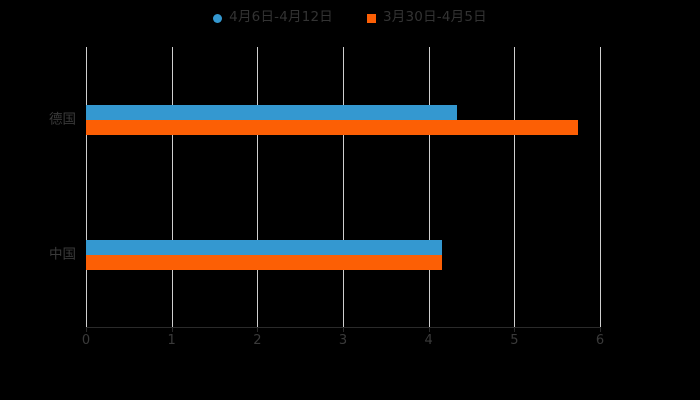 Image resolution: width=700 pixels, height=400 pixels. I want to click on x-tick-label: 6, so click(600, 340).